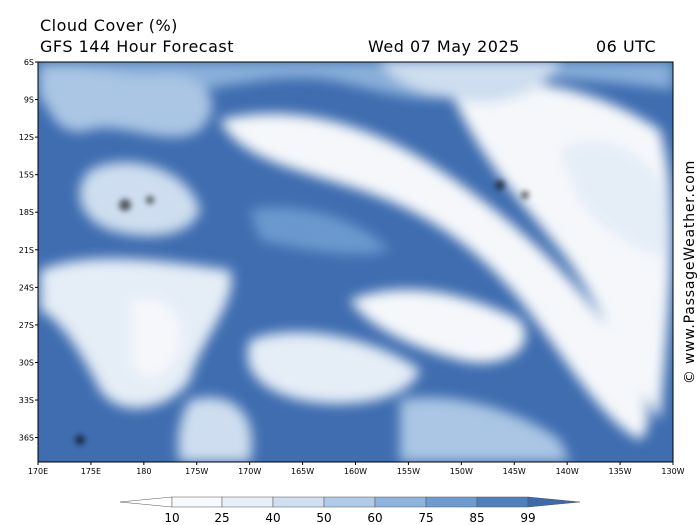 This screenshot has height=525, width=700. Describe the element at coordinates (302, 471) in the screenshot. I see `lon-label: 165W` at that location.